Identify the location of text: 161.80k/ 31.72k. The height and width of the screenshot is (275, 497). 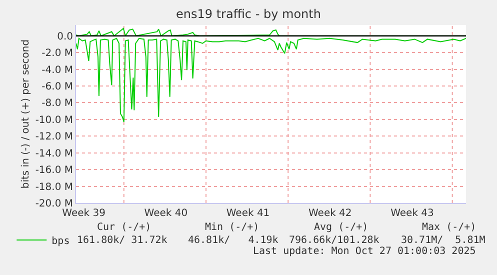
(122, 240).